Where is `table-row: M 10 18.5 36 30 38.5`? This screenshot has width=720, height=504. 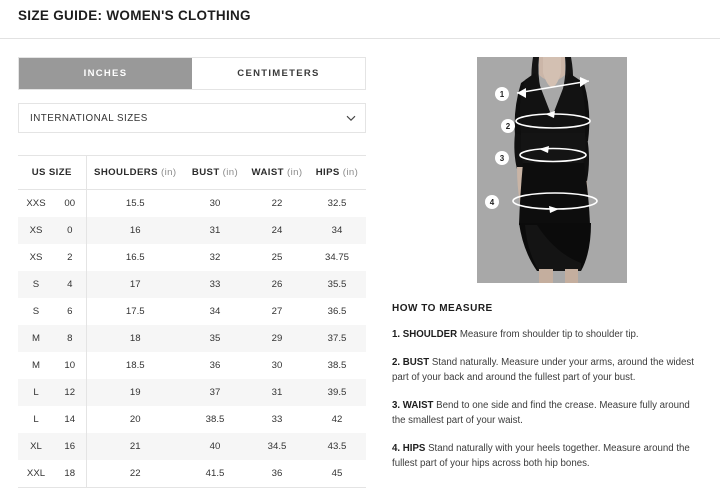
table-row: M 10 18.5 36 30 38.5 is located at coordinates (192, 365).